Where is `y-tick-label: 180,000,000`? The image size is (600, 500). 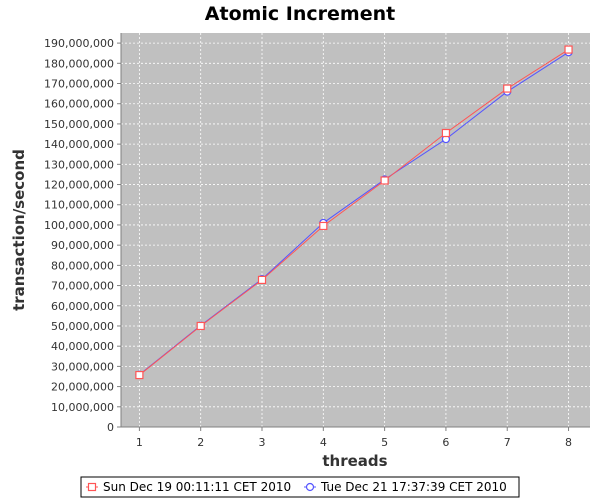 y-tick-label: 180,000,000 is located at coordinates (79, 63).